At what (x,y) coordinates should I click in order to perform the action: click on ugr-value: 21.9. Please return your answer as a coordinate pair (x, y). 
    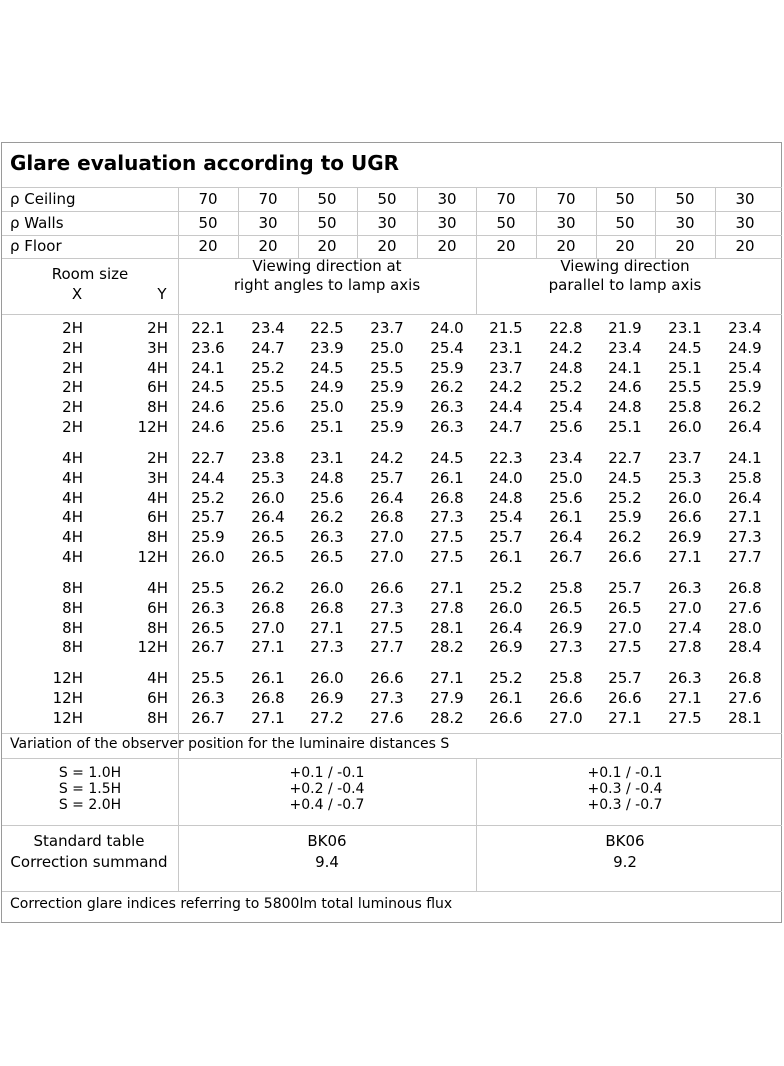
    Looking at the image, I should click on (625, 328).